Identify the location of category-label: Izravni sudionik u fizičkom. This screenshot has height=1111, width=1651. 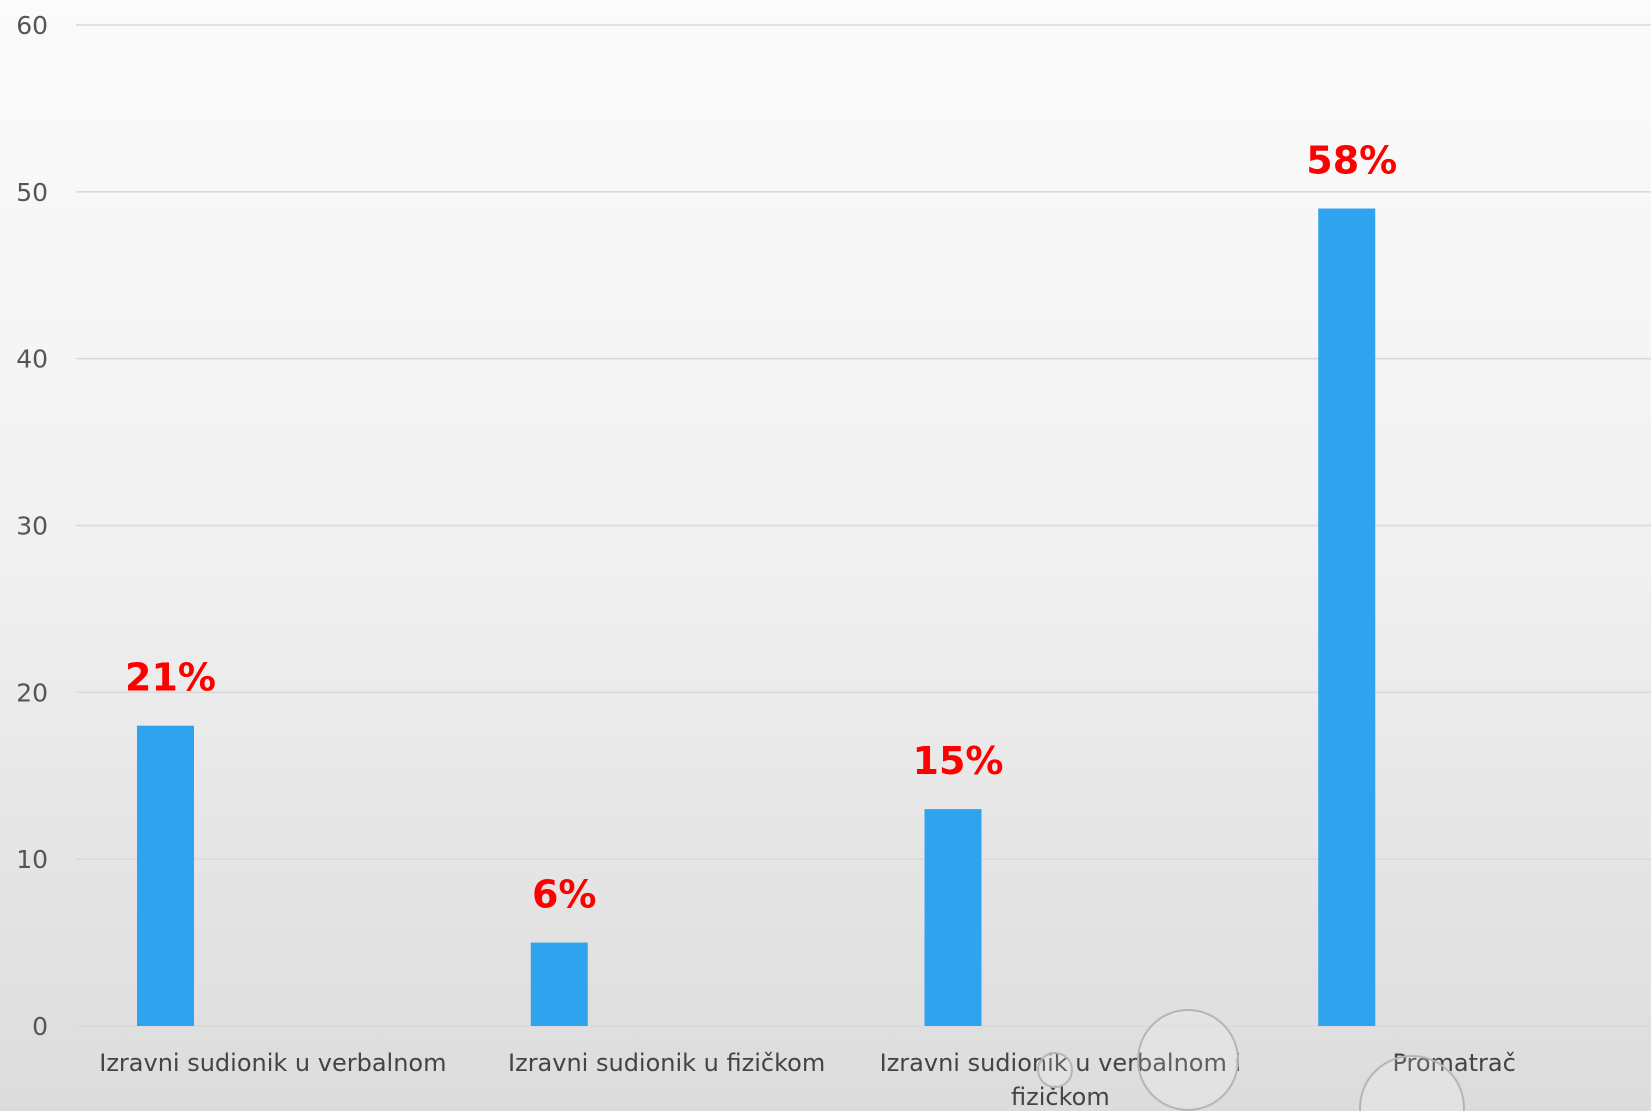
(666, 1063).